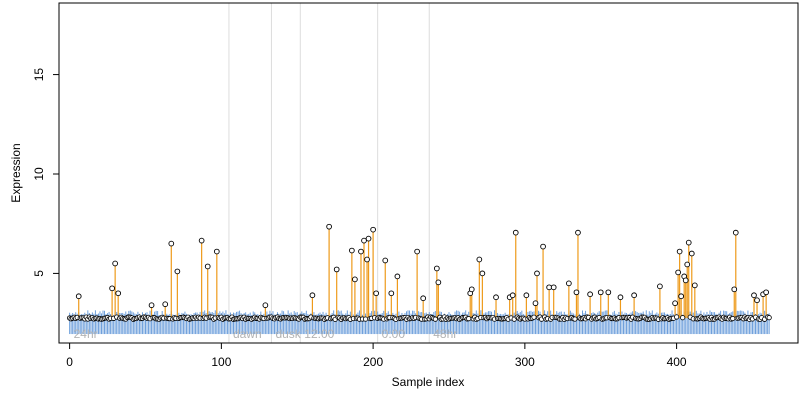 This screenshot has width=800, height=405. Describe the element at coordinates (677, 362) in the screenshot. I see `x-tick-label: 400` at that location.